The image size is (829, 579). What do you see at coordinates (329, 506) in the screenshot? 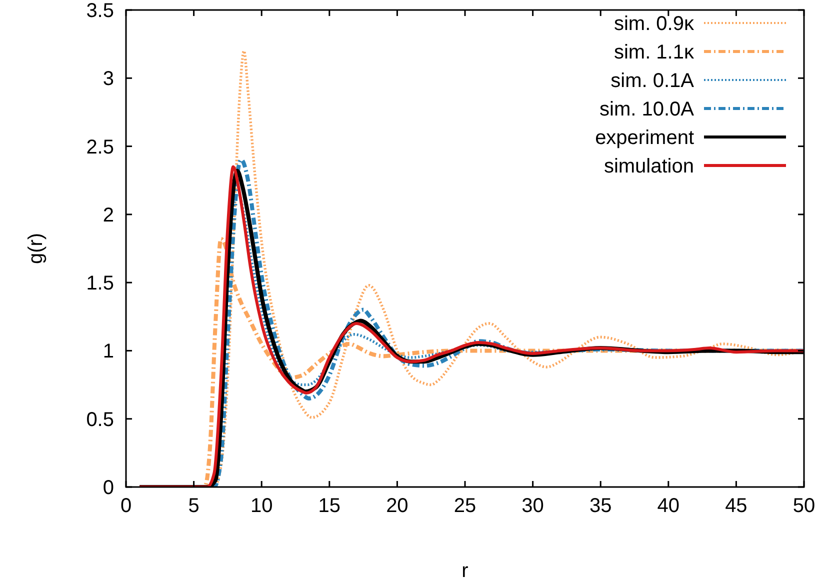
I see `x-tick-label: 15` at bounding box center [329, 506].